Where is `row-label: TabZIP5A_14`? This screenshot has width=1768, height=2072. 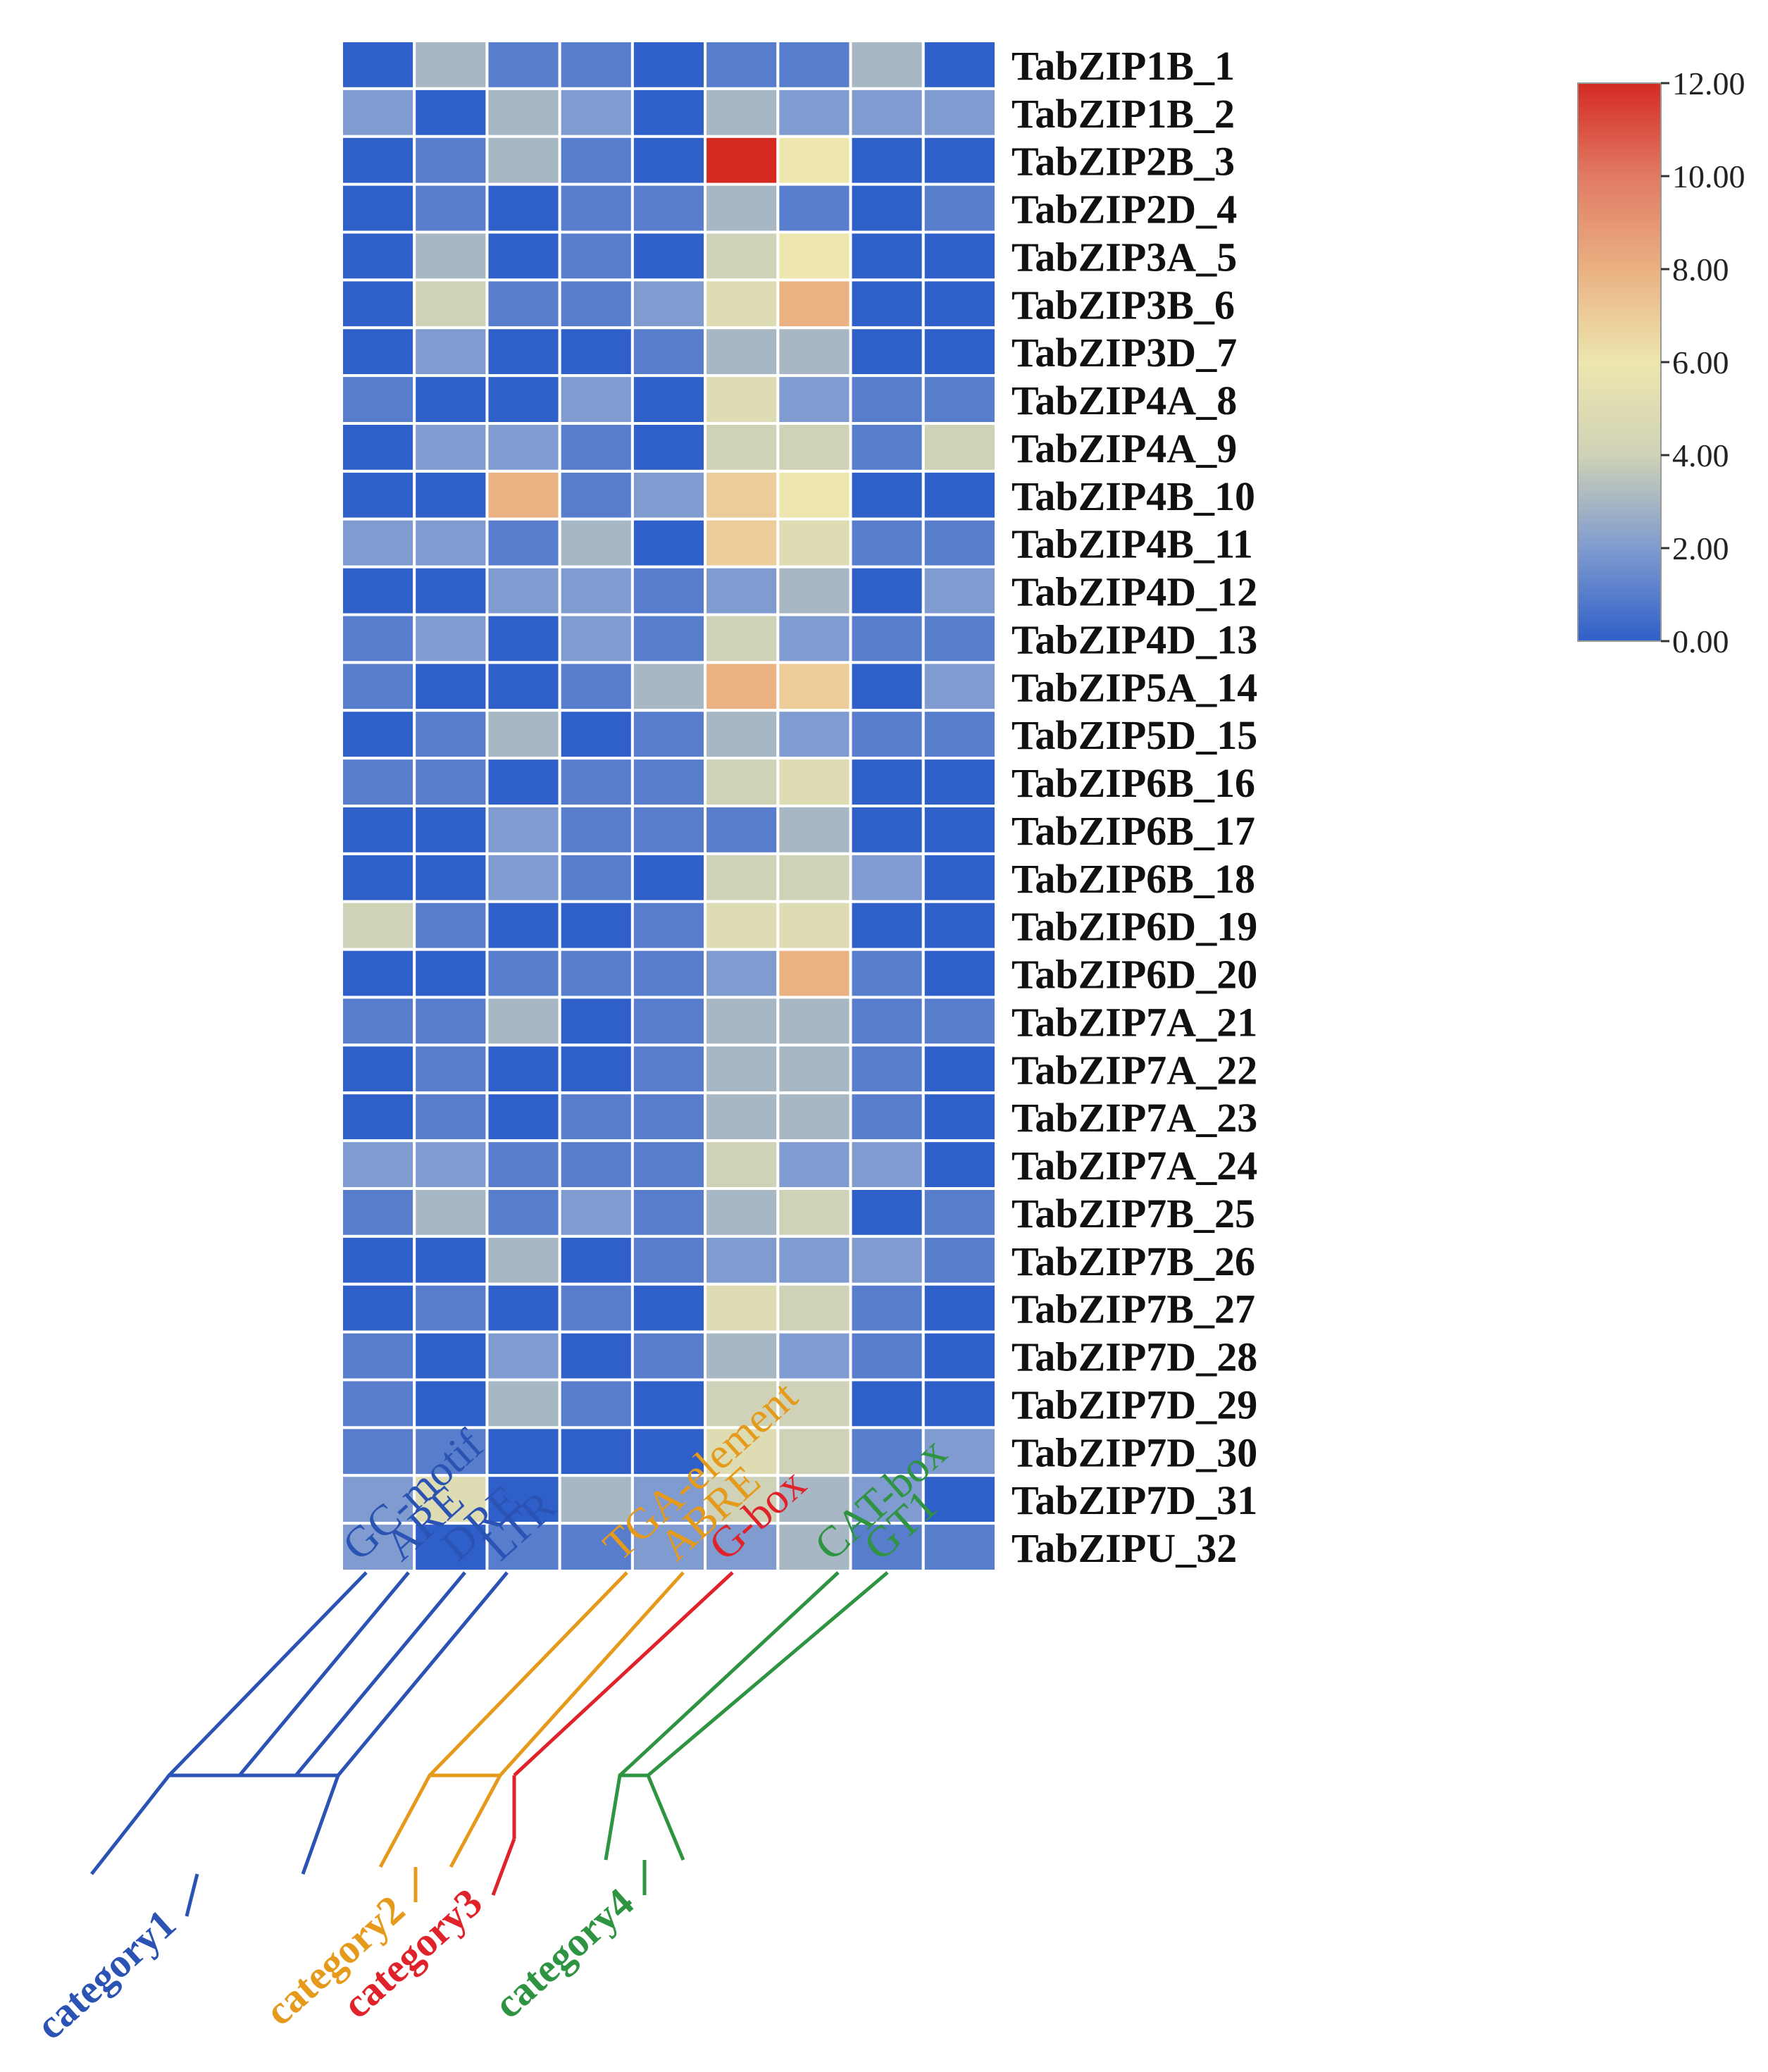
row-label: TabZIP5A_14 is located at coordinates (1134, 687).